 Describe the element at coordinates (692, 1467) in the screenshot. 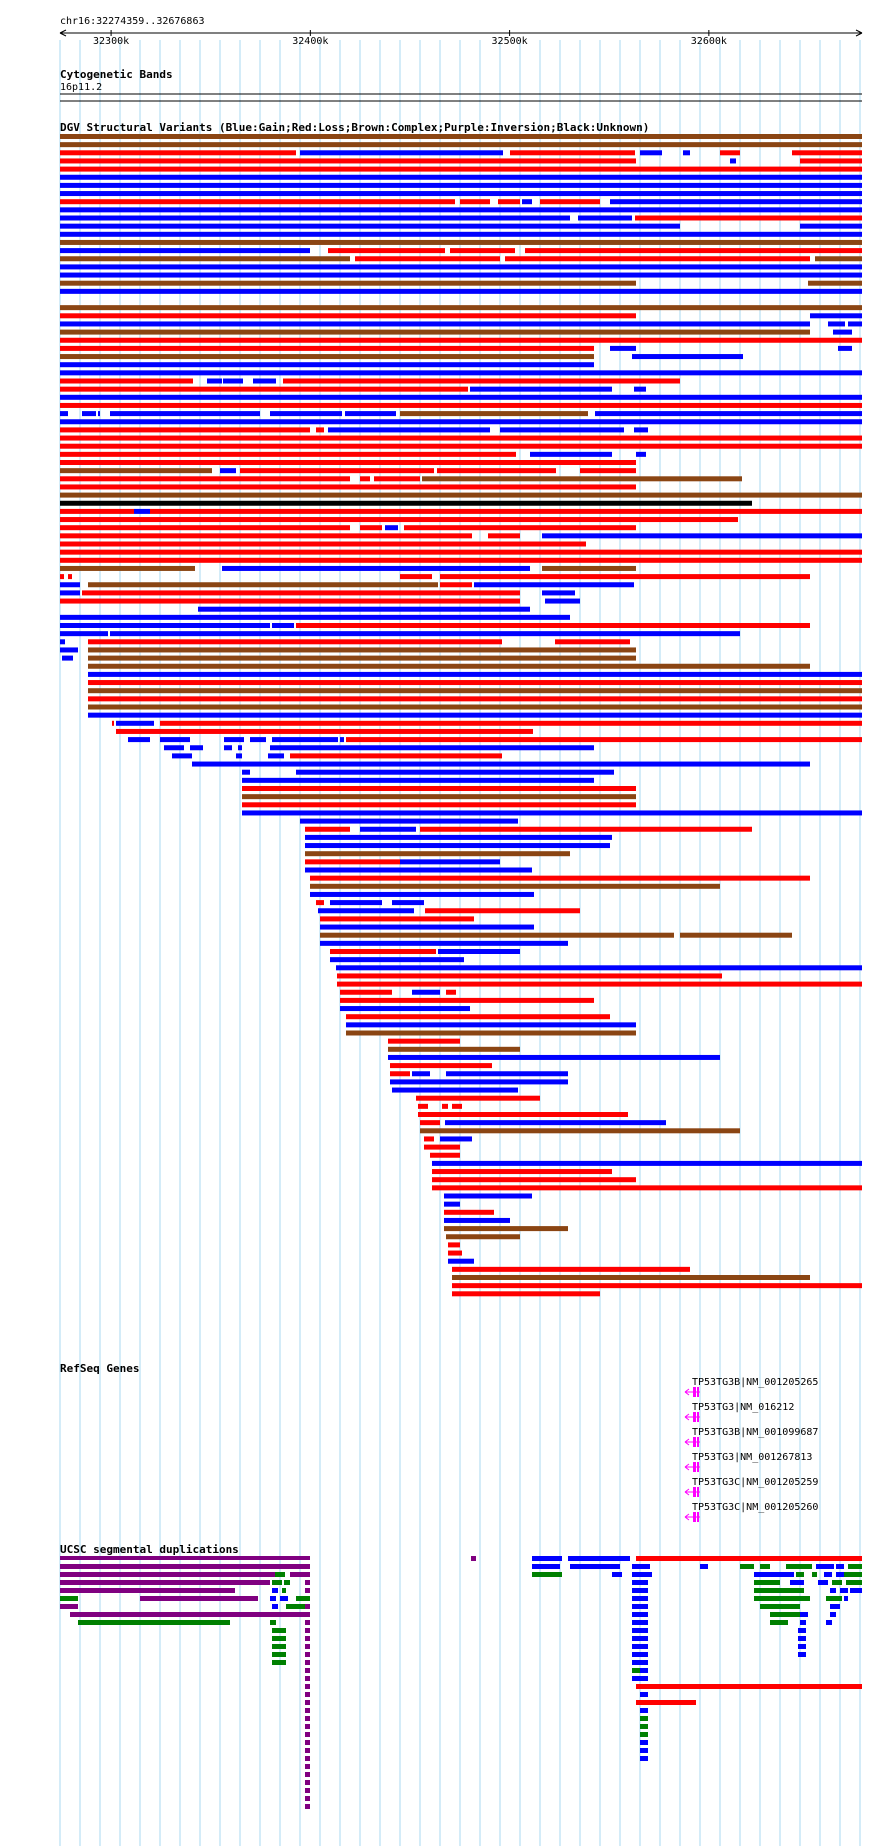

I see `gene-glyph` at that location.